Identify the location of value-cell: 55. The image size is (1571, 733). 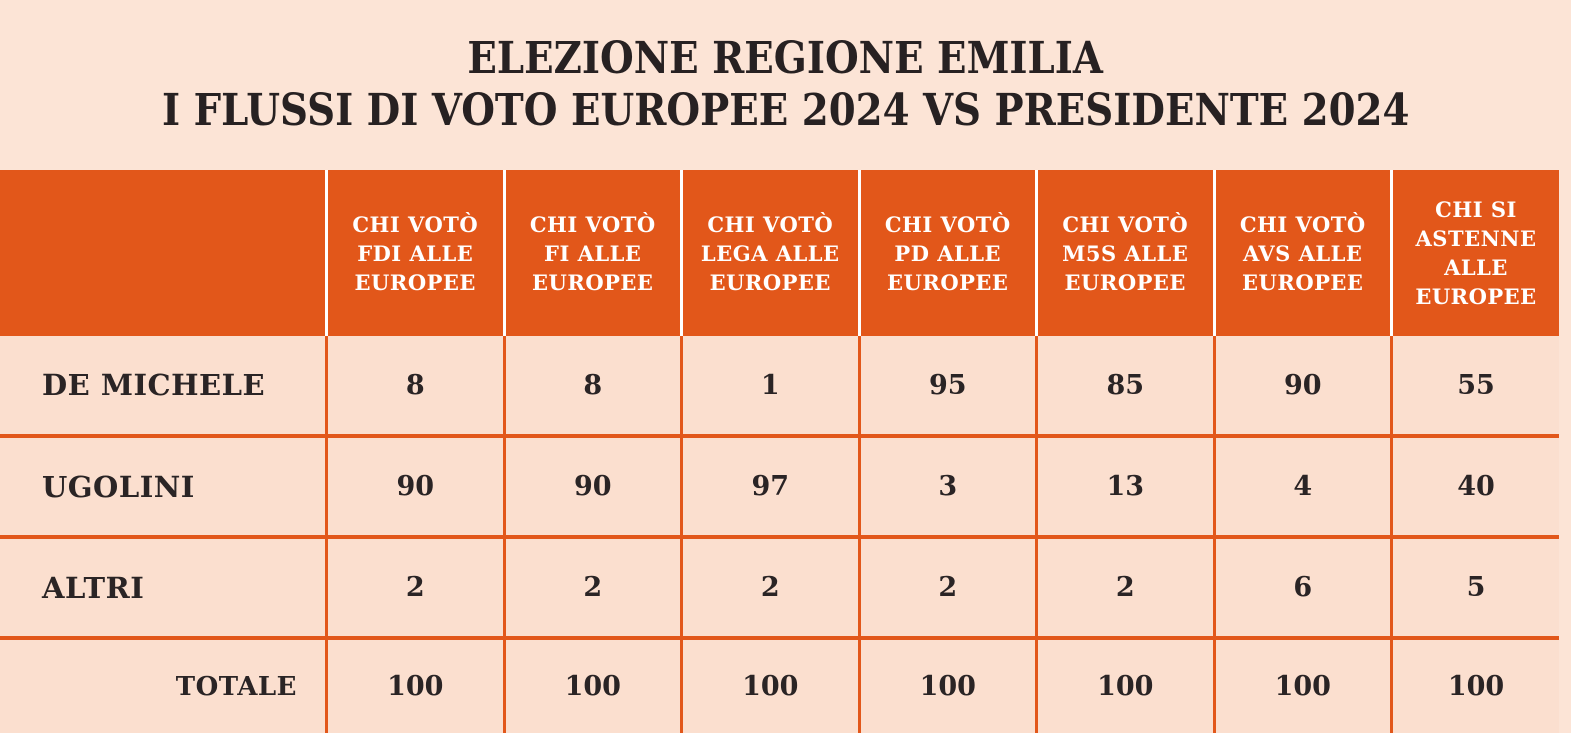
(1474, 385).